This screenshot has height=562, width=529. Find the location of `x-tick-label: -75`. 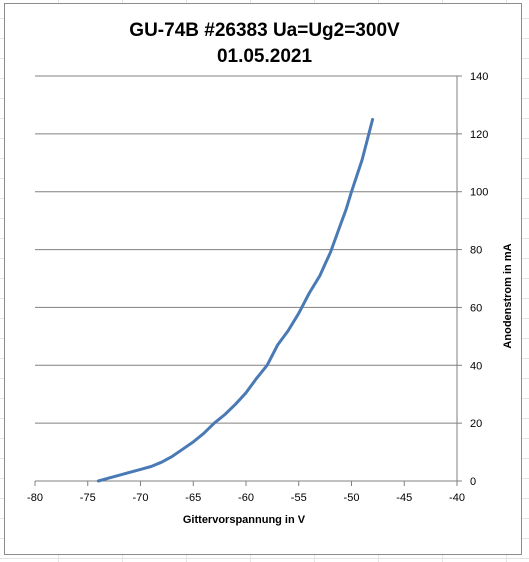

x-tick-label: -75 is located at coordinates (88, 498).